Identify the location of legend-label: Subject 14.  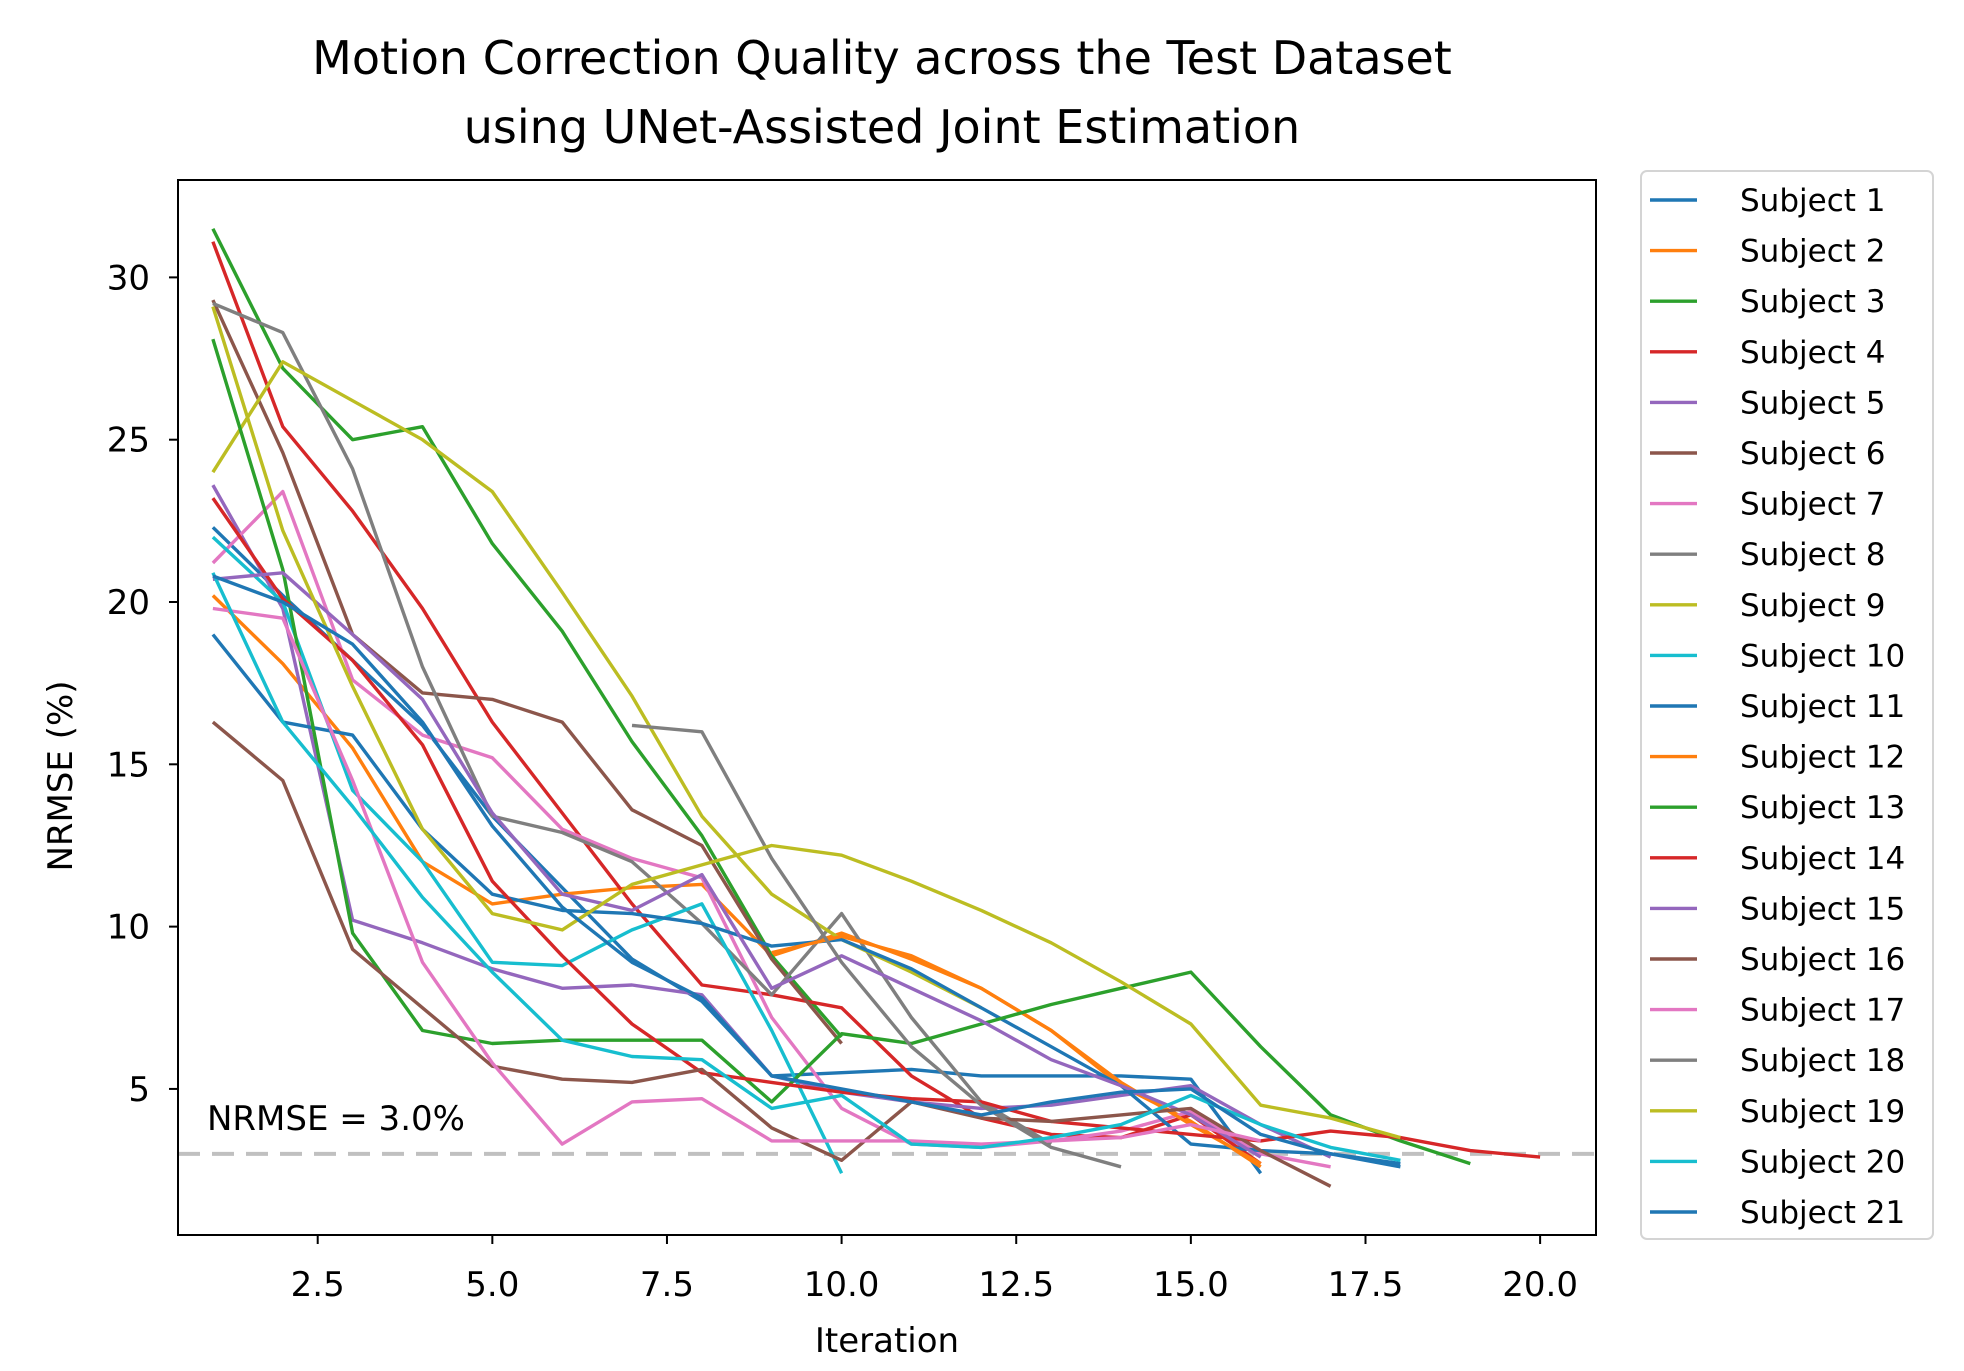
(1822, 859).